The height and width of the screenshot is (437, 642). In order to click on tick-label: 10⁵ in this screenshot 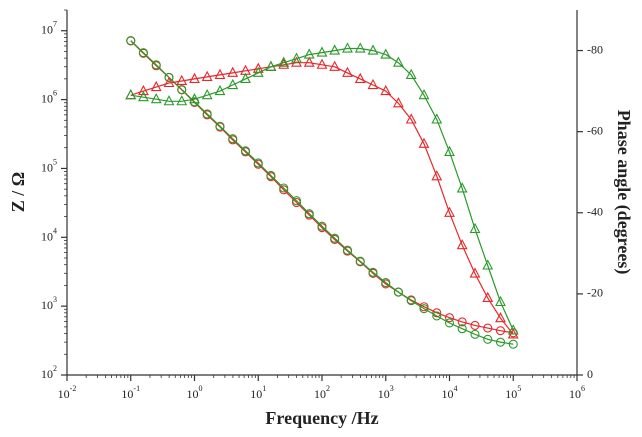, I will do `click(513, 392)`.